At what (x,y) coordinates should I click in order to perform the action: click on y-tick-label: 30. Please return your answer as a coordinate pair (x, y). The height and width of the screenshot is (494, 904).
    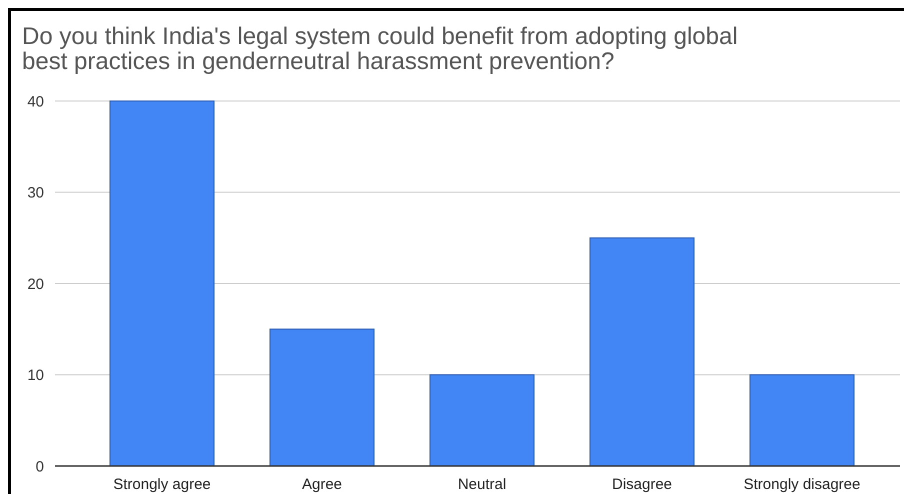
    Looking at the image, I should click on (35, 193).